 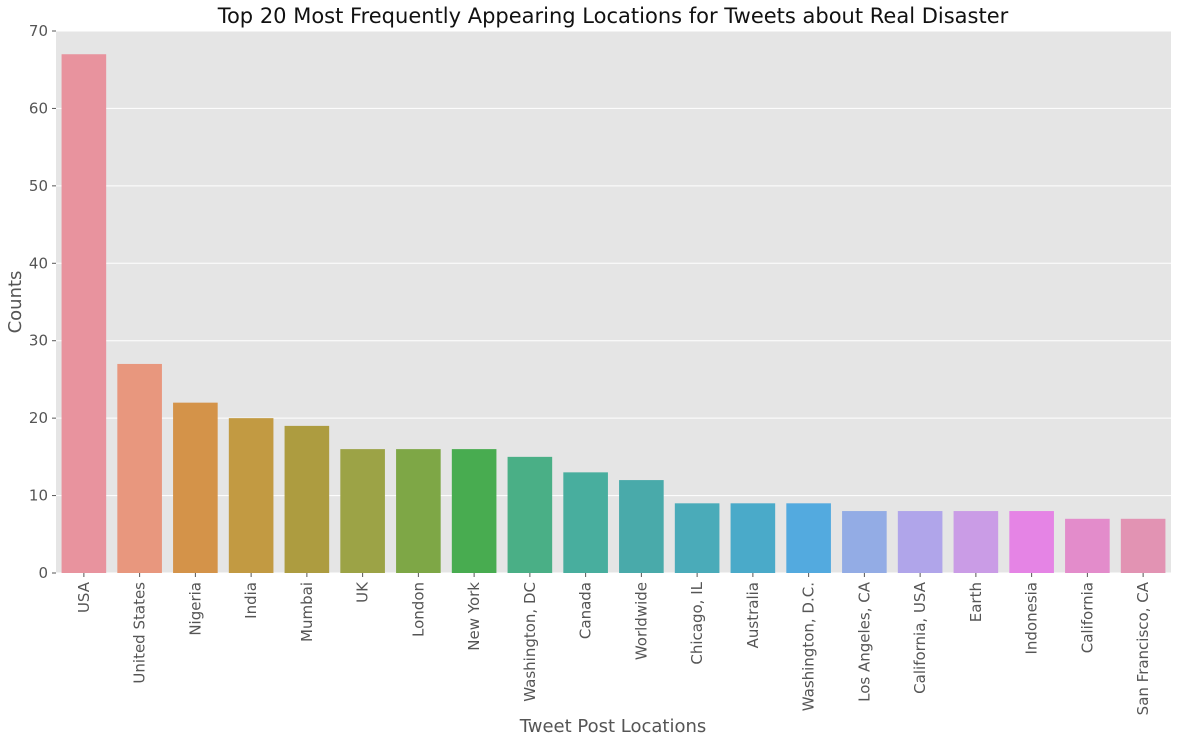 I want to click on bar-los-angeles-ca, so click(x=864, y=542).